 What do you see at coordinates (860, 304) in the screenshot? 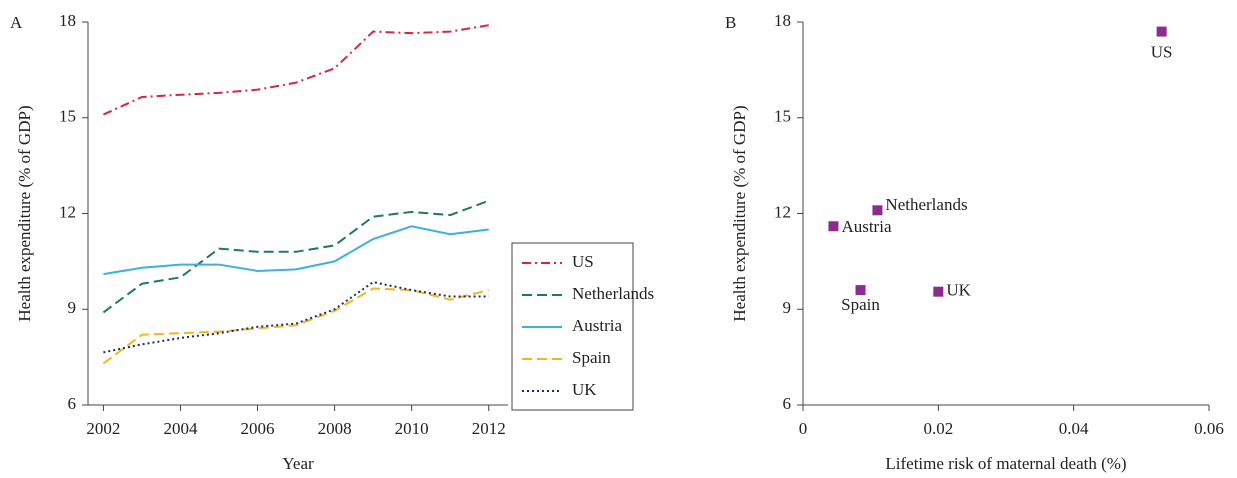
I see `point-label: Spain` at bounding box center [860, 304].